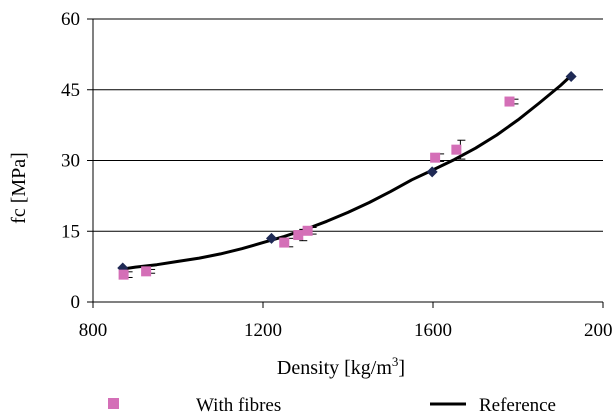 The height and width of the screenshot is (416, 612). I want to click on y-tick-label: 15, so click(70, 231).